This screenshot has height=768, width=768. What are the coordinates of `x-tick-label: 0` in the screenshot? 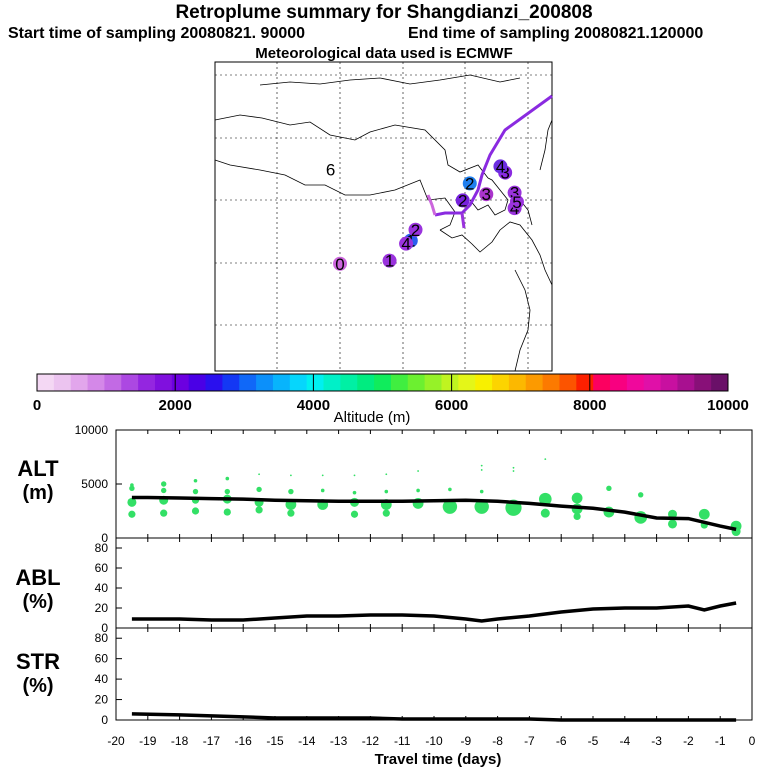 It's located at (752, 741).